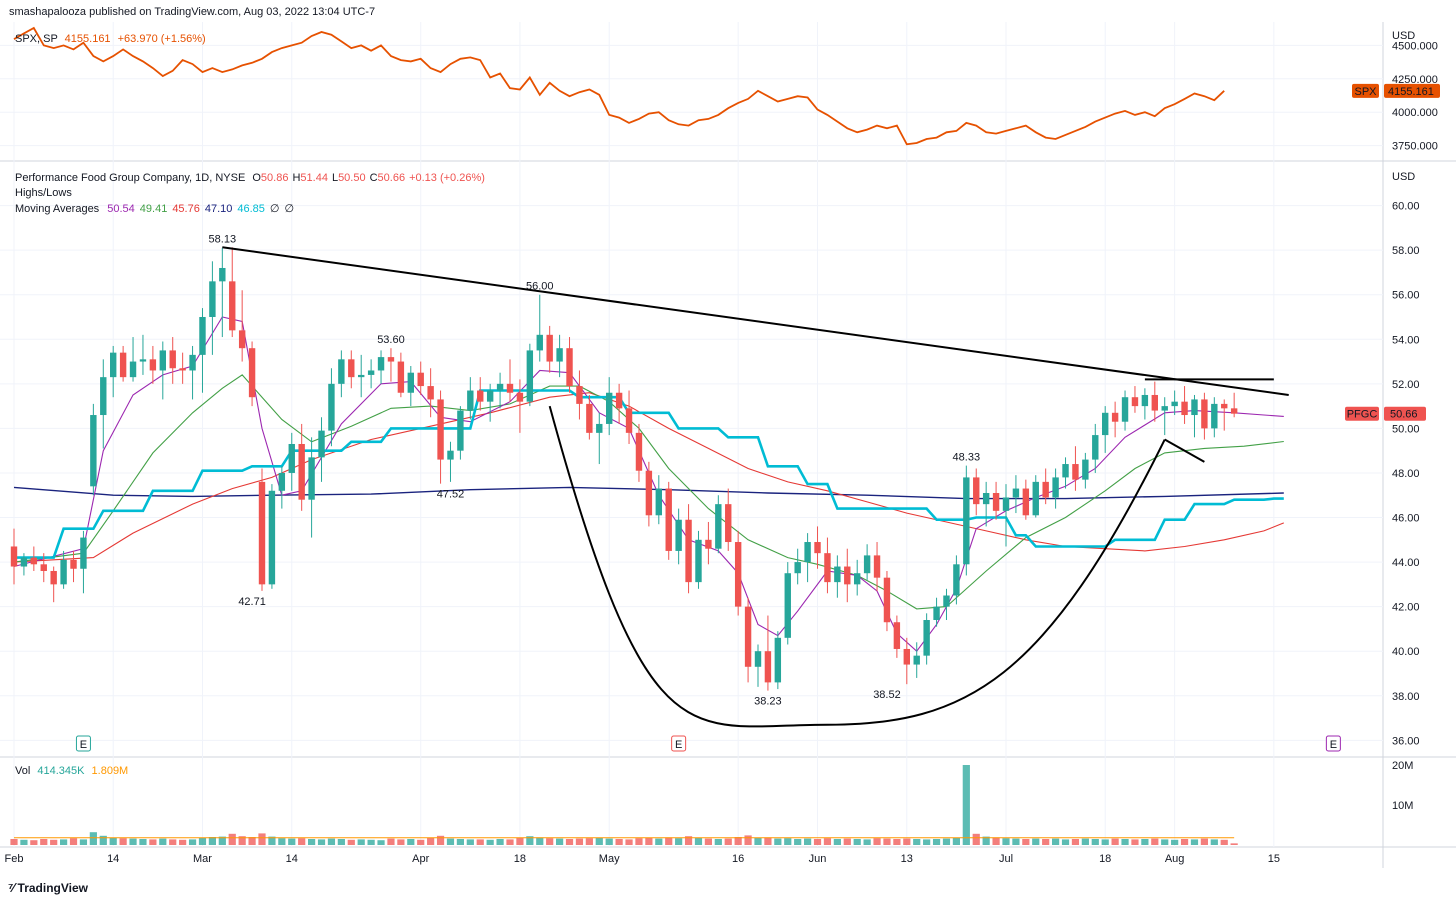 Image resolution: width=1456 pixels, height=904 pixels. Describe the element at coordinates (1406, 340) in the screenshot. I see `price-tick-label: 54.00` at that location.